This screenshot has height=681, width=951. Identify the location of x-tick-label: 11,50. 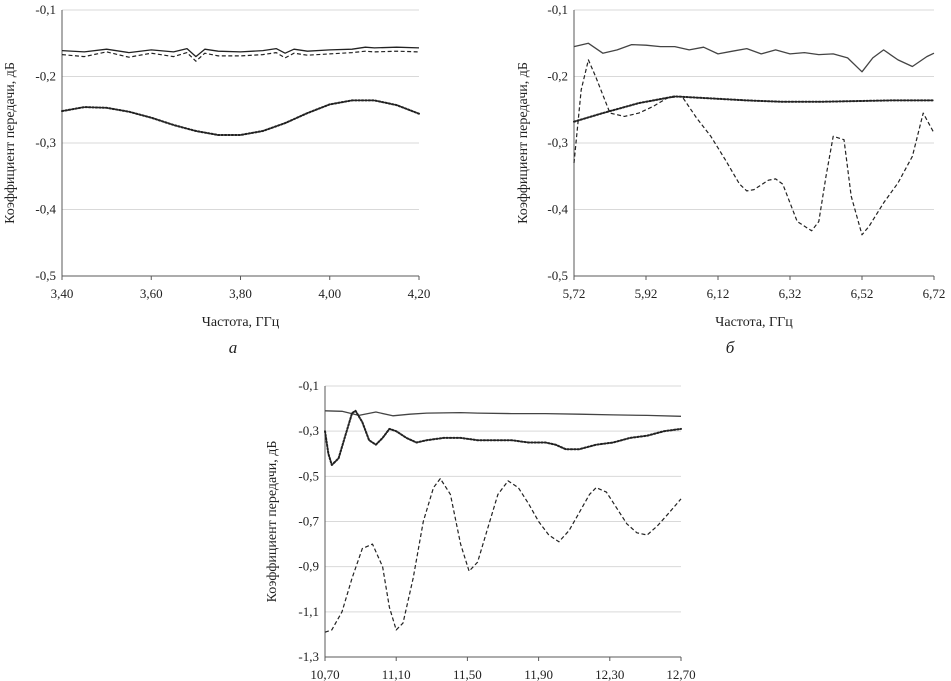
(467, 674).